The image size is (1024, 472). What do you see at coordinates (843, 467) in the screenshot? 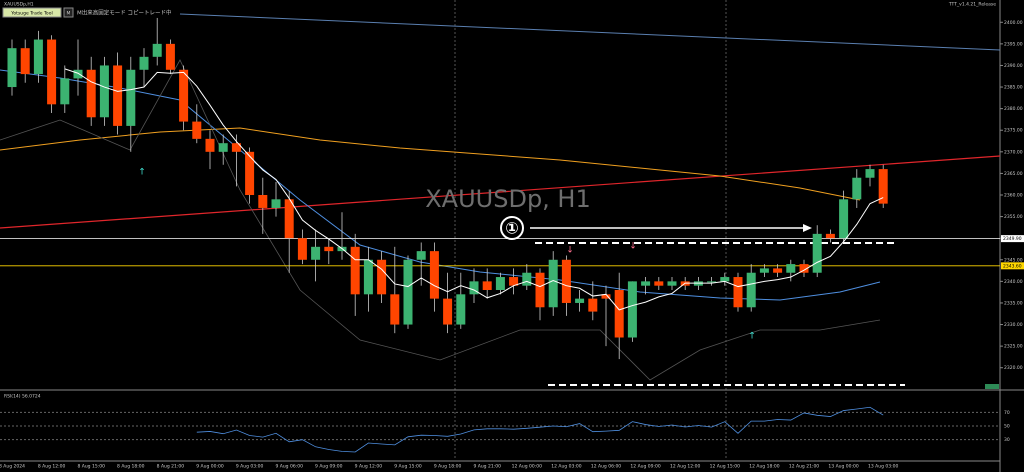
I see `x-tick-label: 13 Aug 00:00` at bounding box center [843, 467].